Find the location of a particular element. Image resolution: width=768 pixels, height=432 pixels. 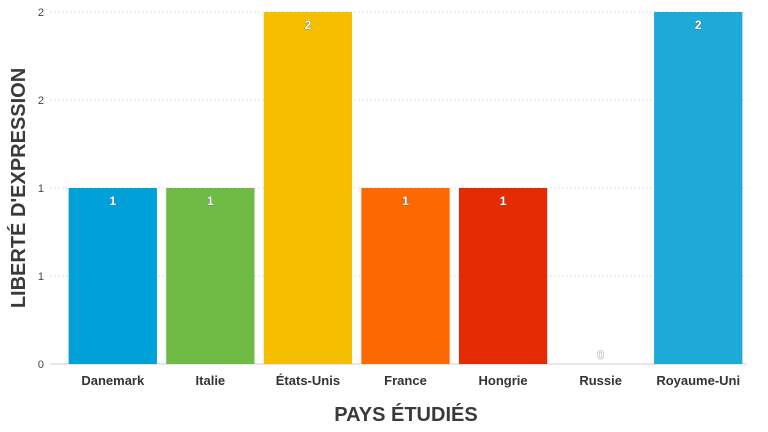

data-label: 0 is located at coordinates (600, 355).